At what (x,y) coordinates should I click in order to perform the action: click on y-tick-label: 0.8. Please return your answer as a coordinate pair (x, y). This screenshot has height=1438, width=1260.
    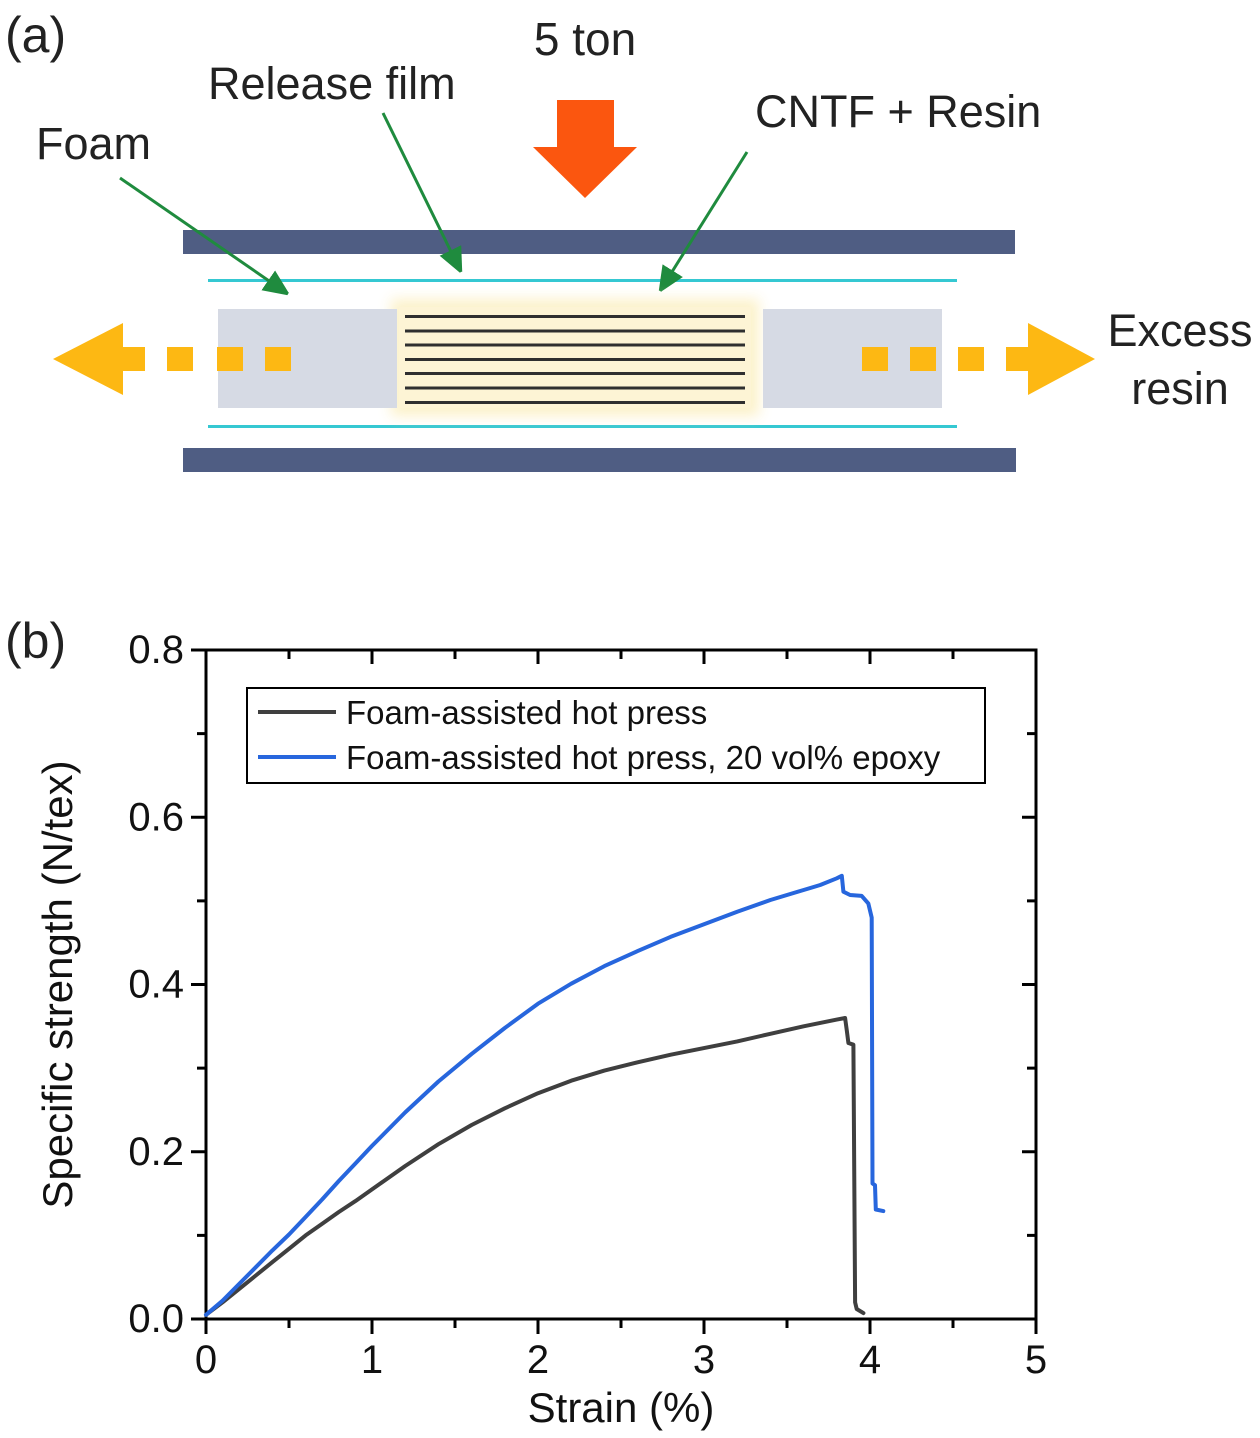
    Looking at the image, I should click on (156, 650).